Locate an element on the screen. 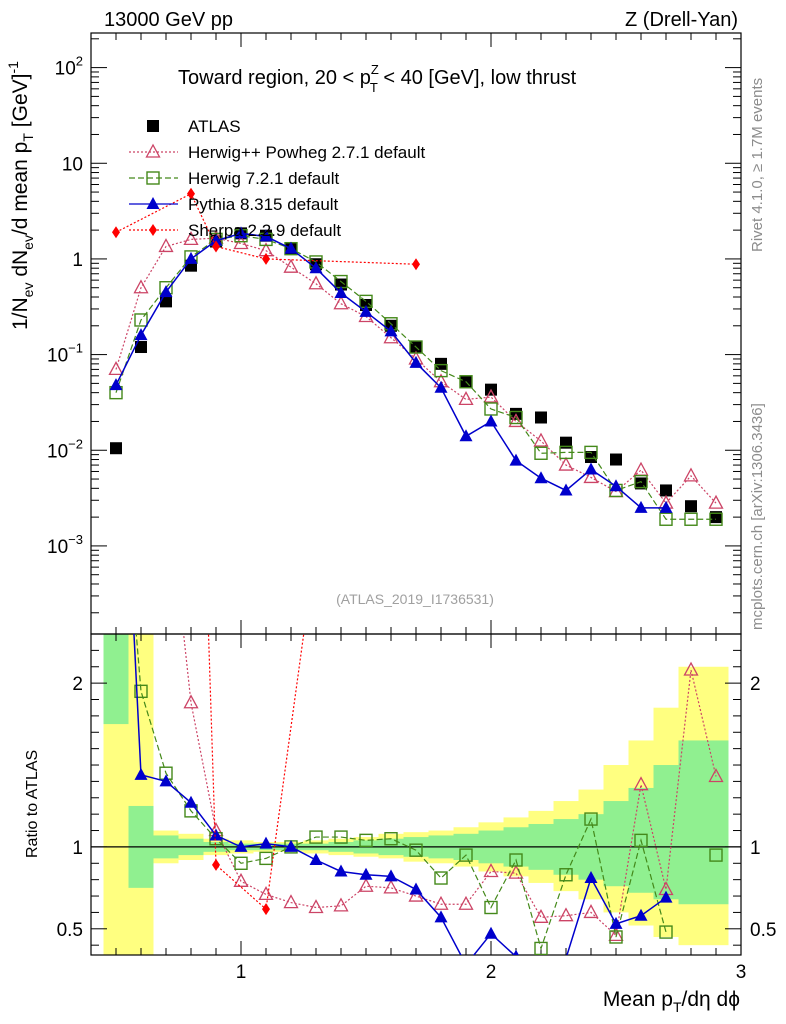 The width and height of the screenshot is (786, 1024). band-yellow-bin is located at coordinates (141, 794).